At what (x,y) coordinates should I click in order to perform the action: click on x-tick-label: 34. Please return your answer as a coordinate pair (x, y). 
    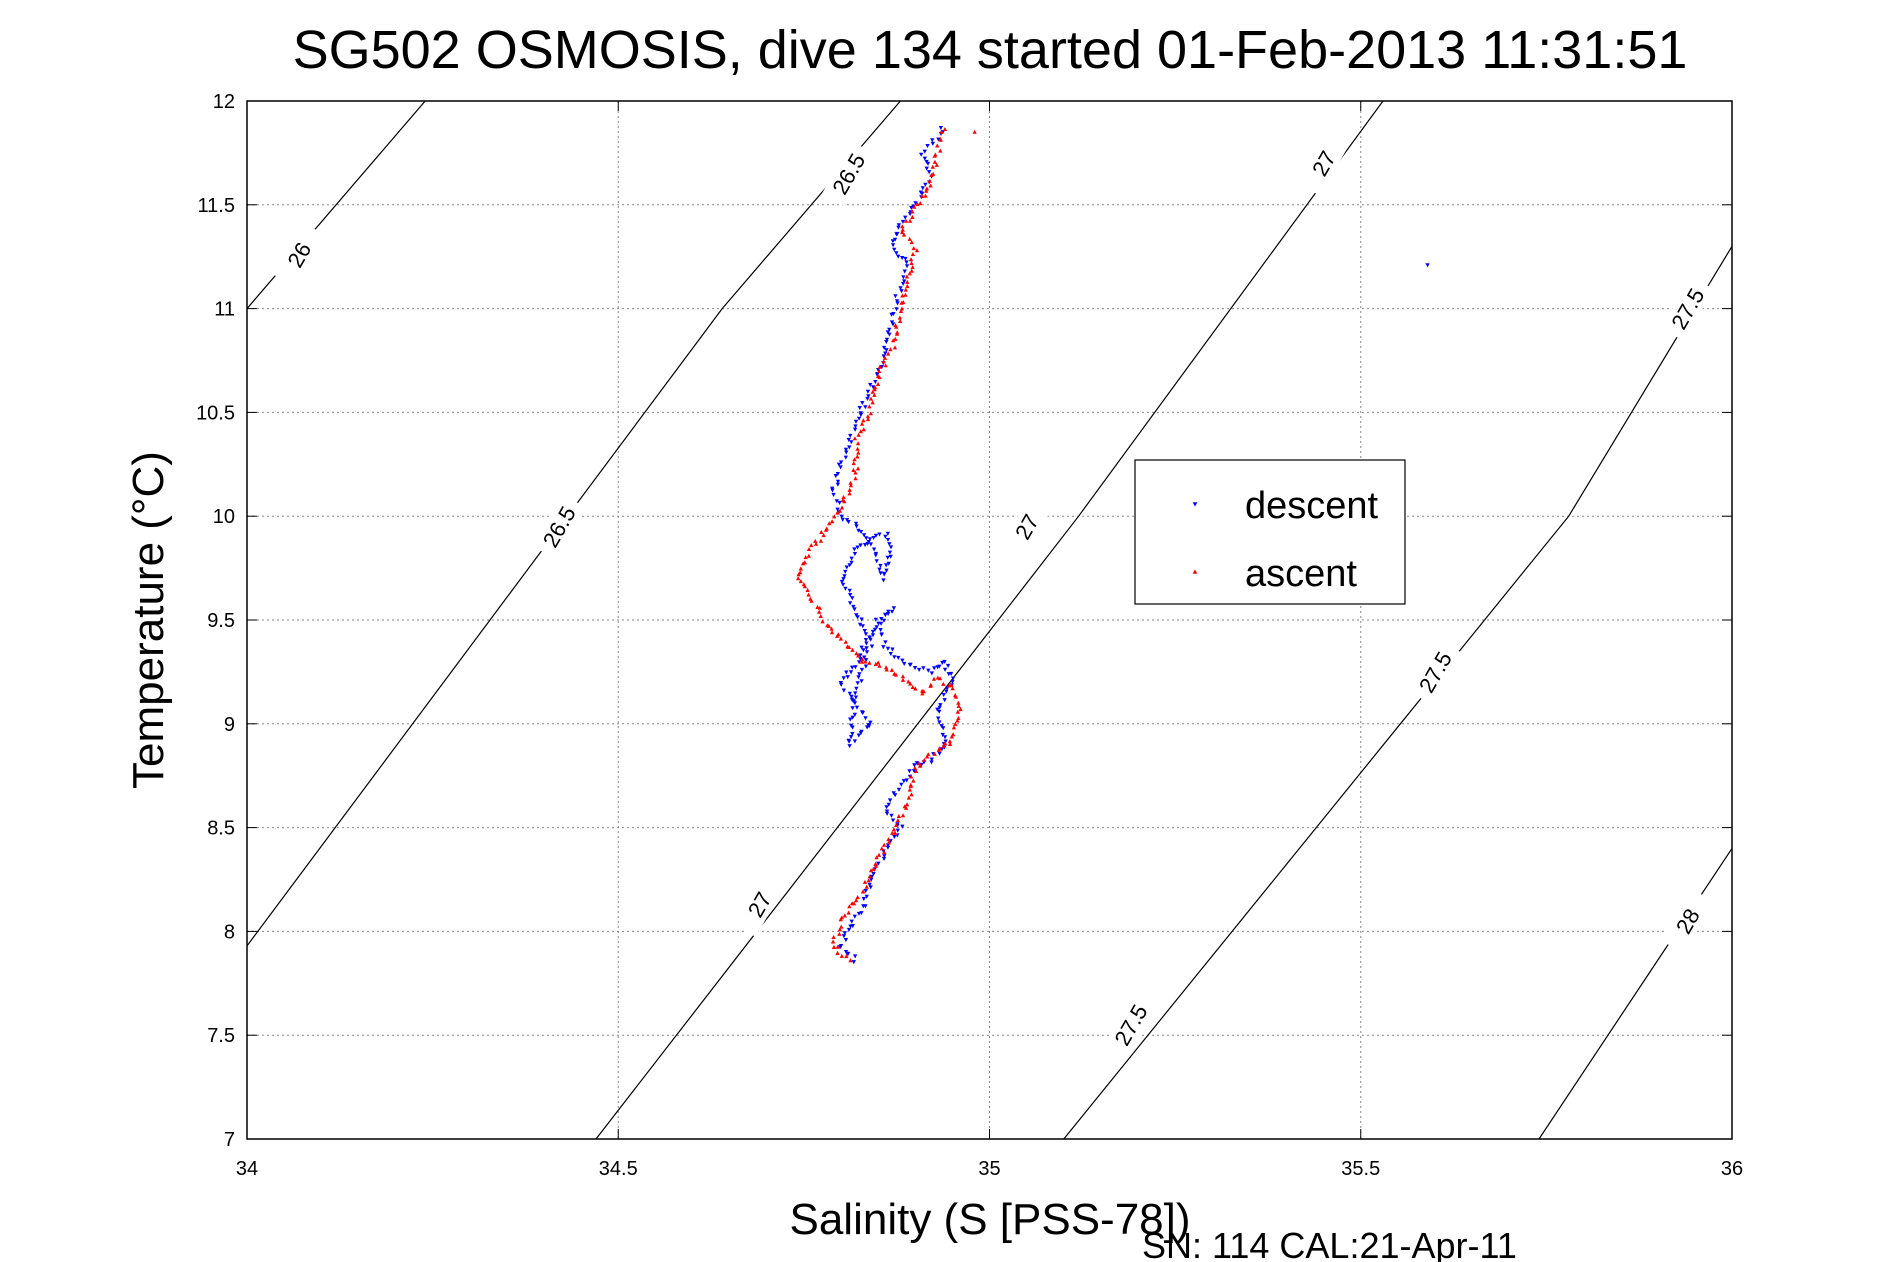
    Looking at the image, I should click on (247, 1169).